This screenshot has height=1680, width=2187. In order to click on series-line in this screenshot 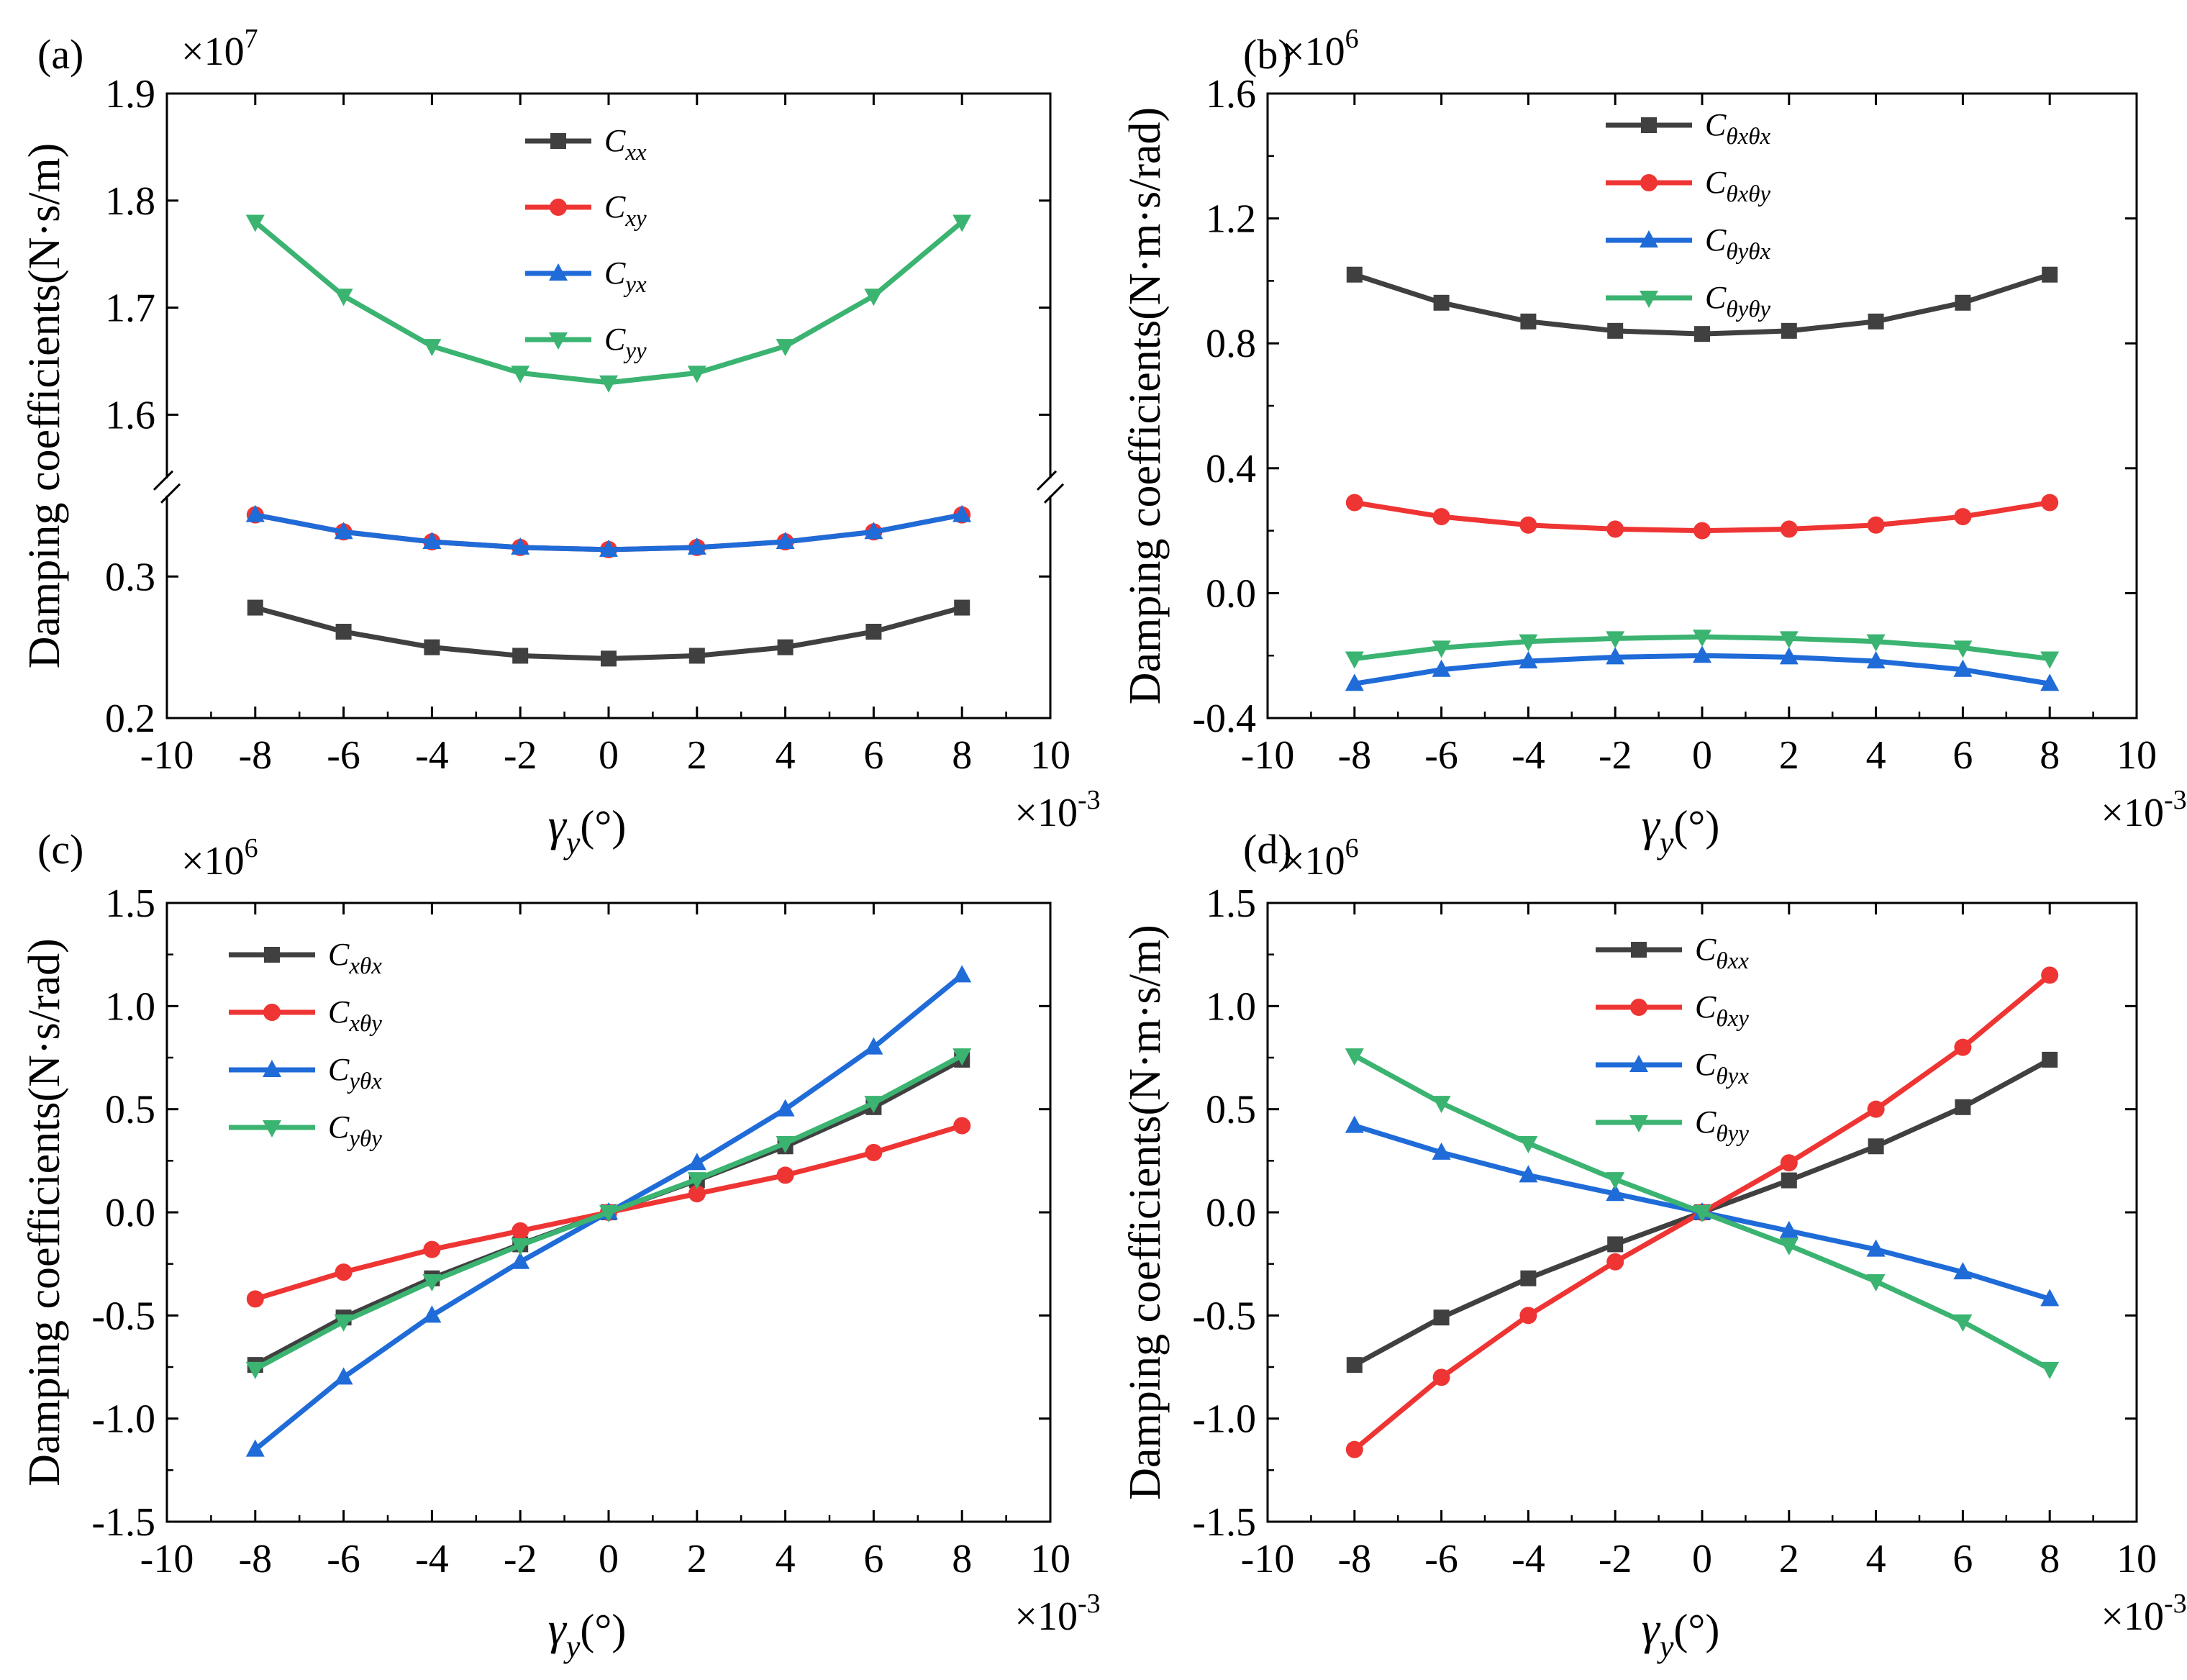, I will do `click(1702, 304)`.